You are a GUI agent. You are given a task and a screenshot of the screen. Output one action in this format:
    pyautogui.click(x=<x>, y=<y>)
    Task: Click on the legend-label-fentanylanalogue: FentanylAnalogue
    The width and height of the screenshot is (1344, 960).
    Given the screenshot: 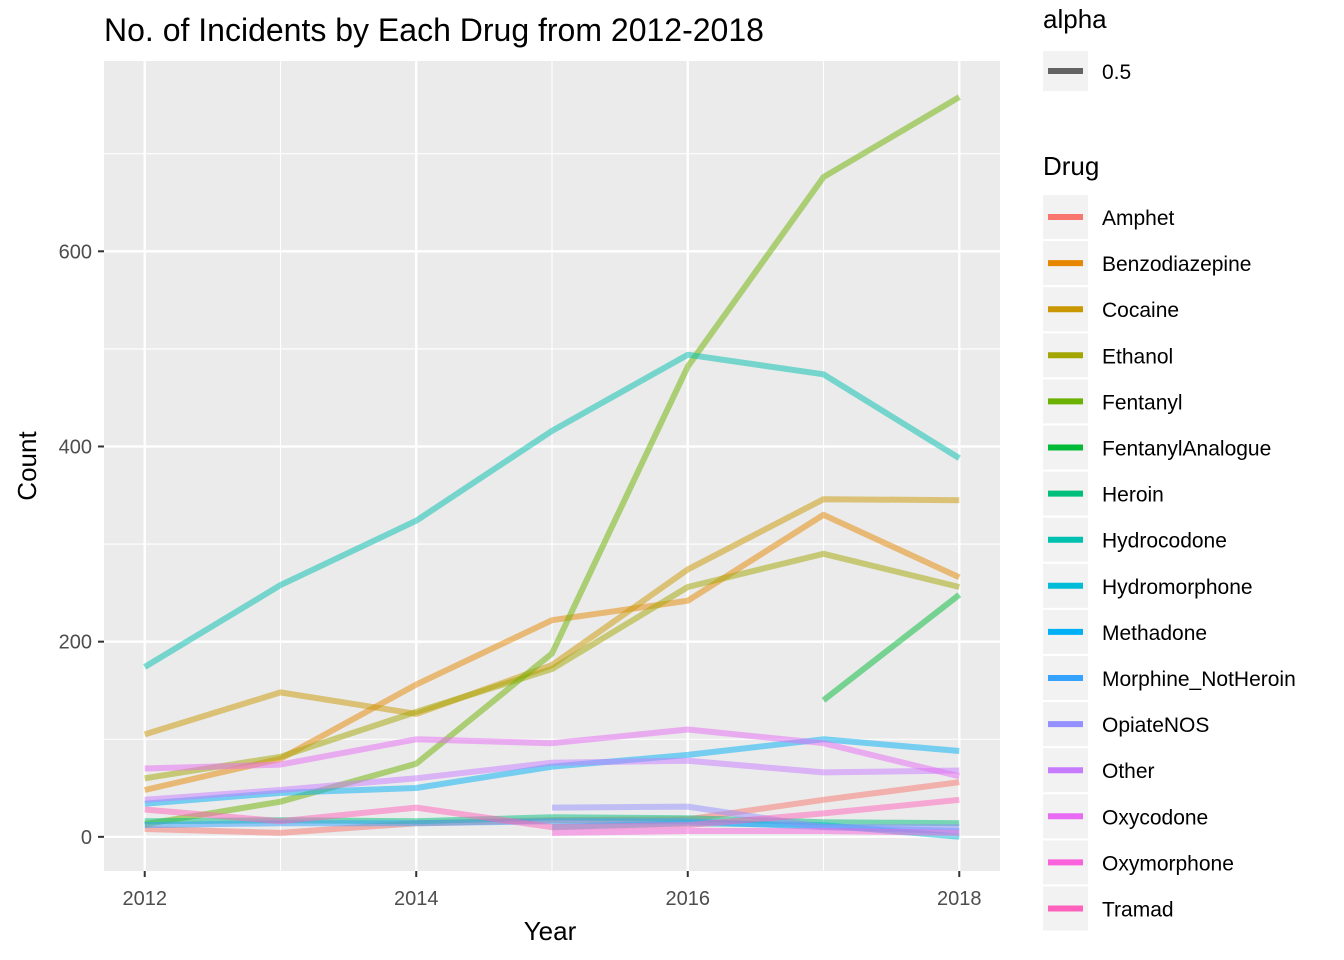 What is the action you would take?
    pyautogui.click(x=1186, y=449)
    